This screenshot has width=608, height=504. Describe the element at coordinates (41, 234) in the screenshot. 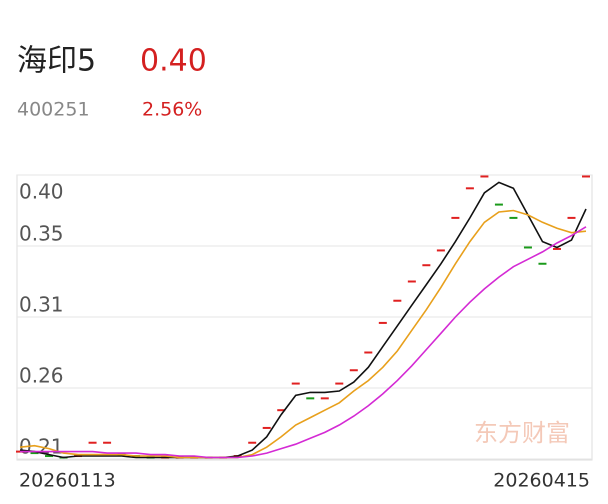

I see `y-tick-label: 0.35` at that location.